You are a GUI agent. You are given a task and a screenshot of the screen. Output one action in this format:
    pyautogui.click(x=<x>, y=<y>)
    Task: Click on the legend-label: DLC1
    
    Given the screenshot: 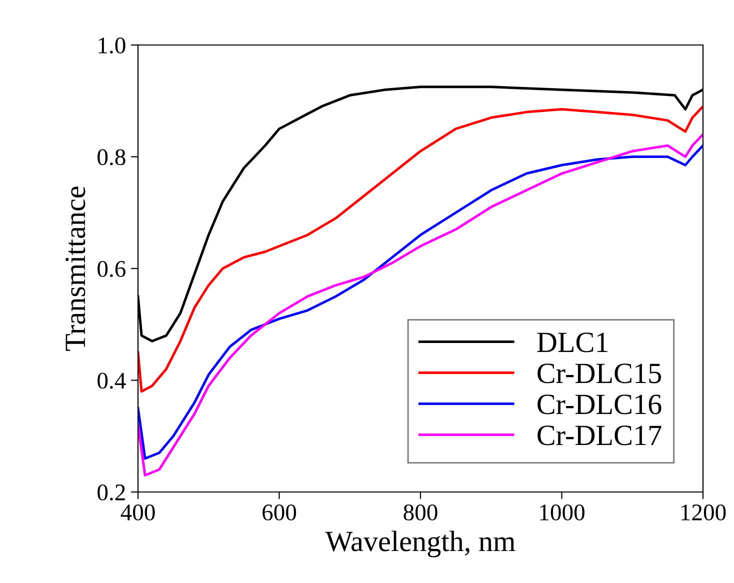 What is the action you would take?
    pyautogui.click(x=572, y=342)
    